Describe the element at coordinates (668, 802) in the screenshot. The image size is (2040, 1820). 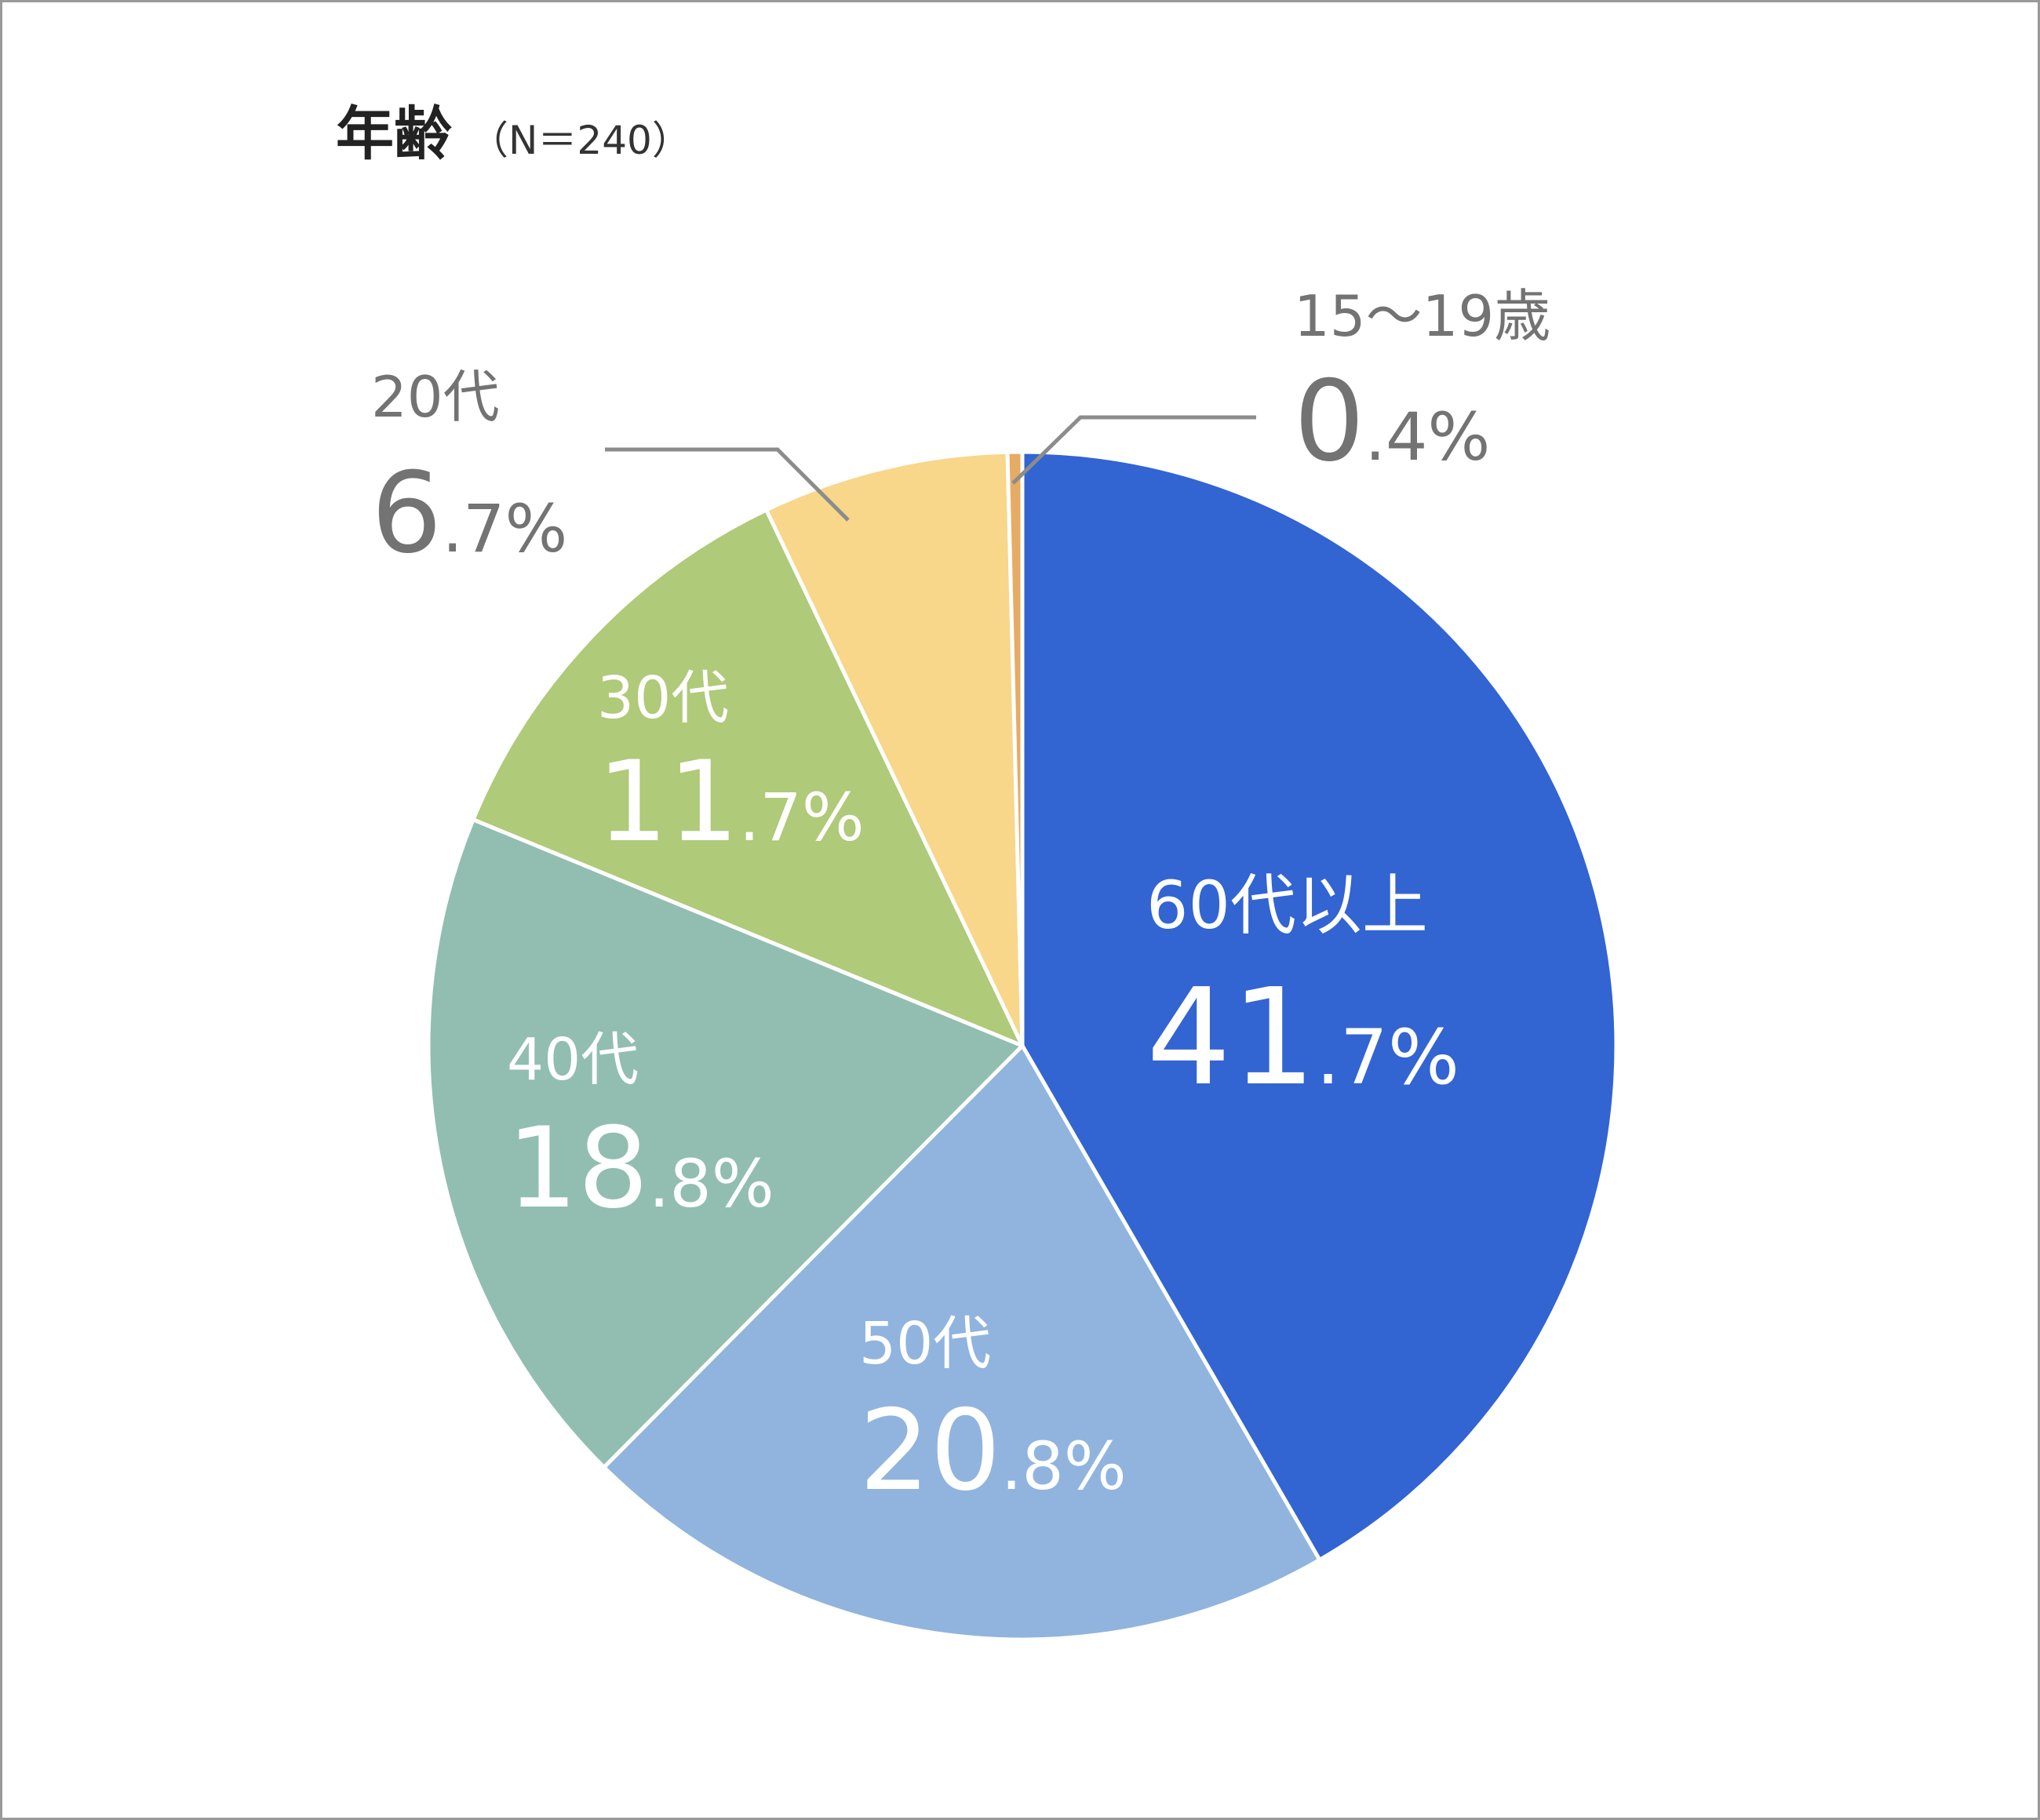
I see `slice-value-int-4: 11` at that location.